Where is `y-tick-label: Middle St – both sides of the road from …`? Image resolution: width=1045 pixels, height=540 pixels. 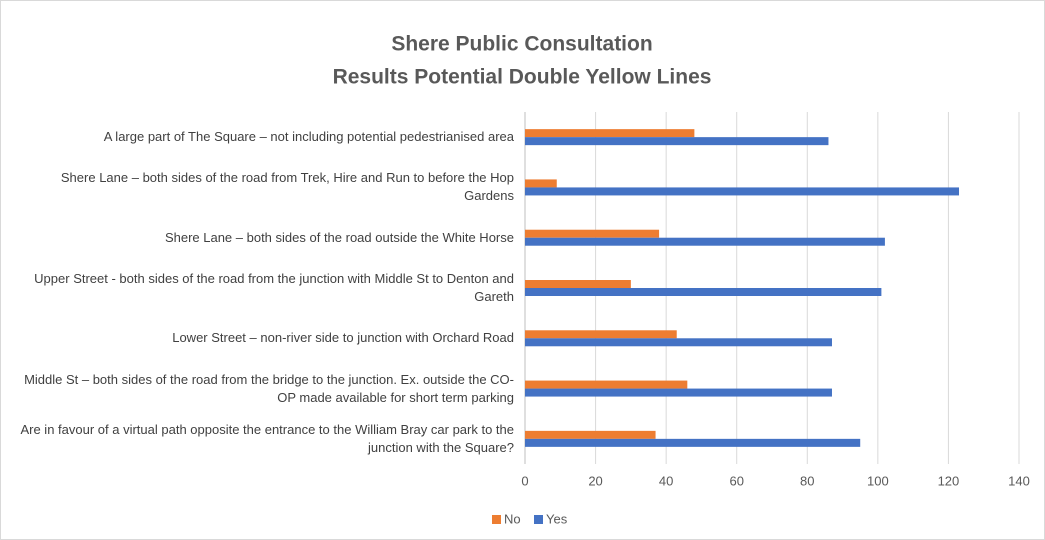 y-tick-label: Middle St – both sides of the road from … is located at coordinates (269, 388).